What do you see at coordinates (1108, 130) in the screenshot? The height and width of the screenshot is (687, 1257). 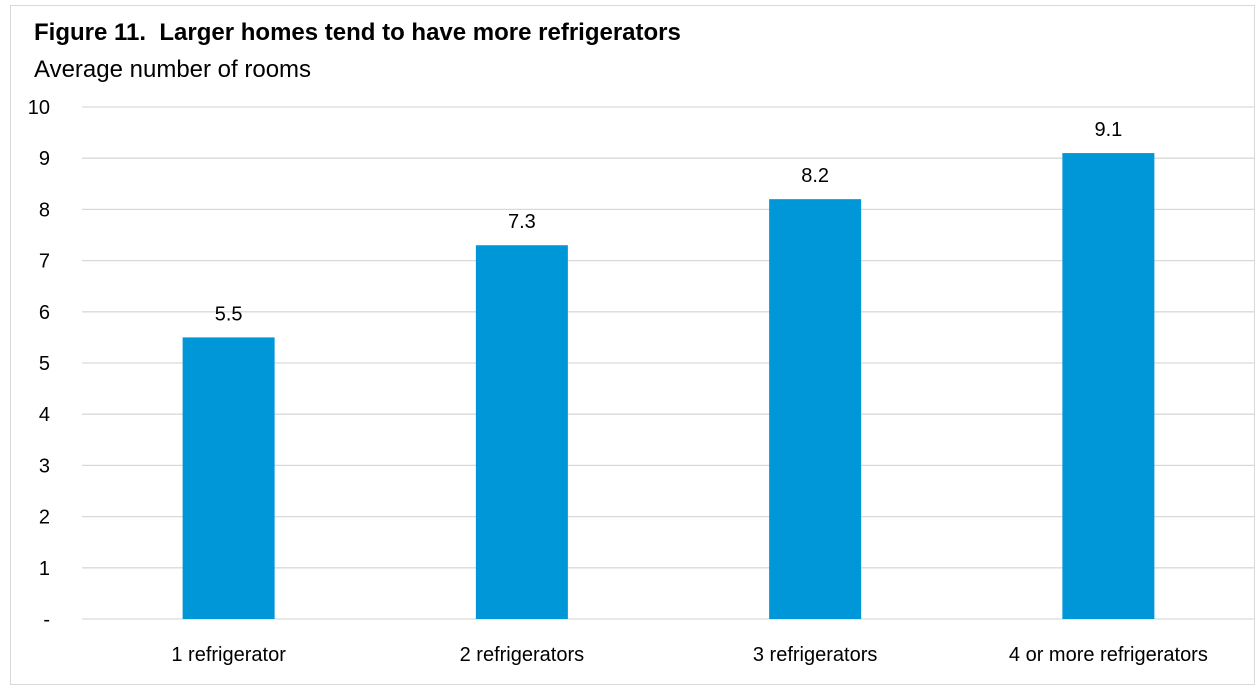 I see `data-label: 9.1` at bounding box center [1108, 130].